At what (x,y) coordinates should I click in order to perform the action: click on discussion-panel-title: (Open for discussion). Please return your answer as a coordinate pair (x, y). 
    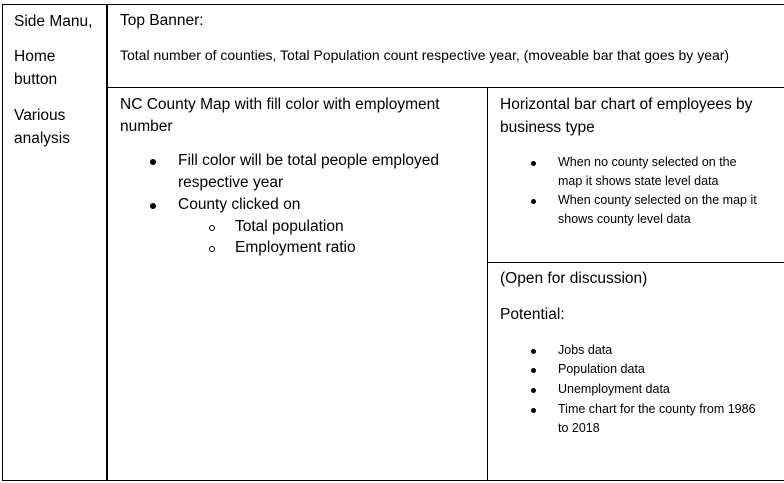
    Looking at the image, I should click on (574, 278).